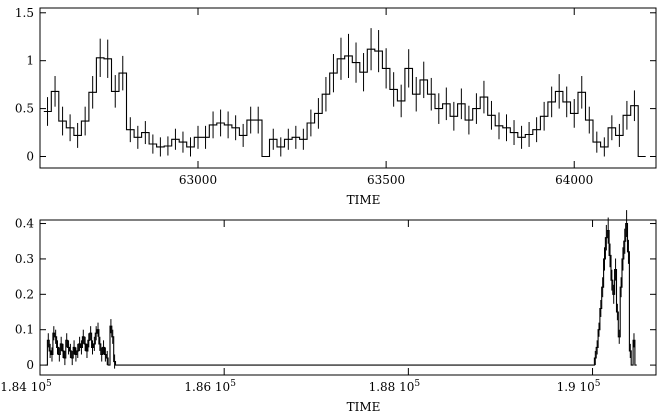  What do you see at coordinates (30, 61) in the screenshot?
I see `y-tick-label: 1` at bounding box center [30, 61].